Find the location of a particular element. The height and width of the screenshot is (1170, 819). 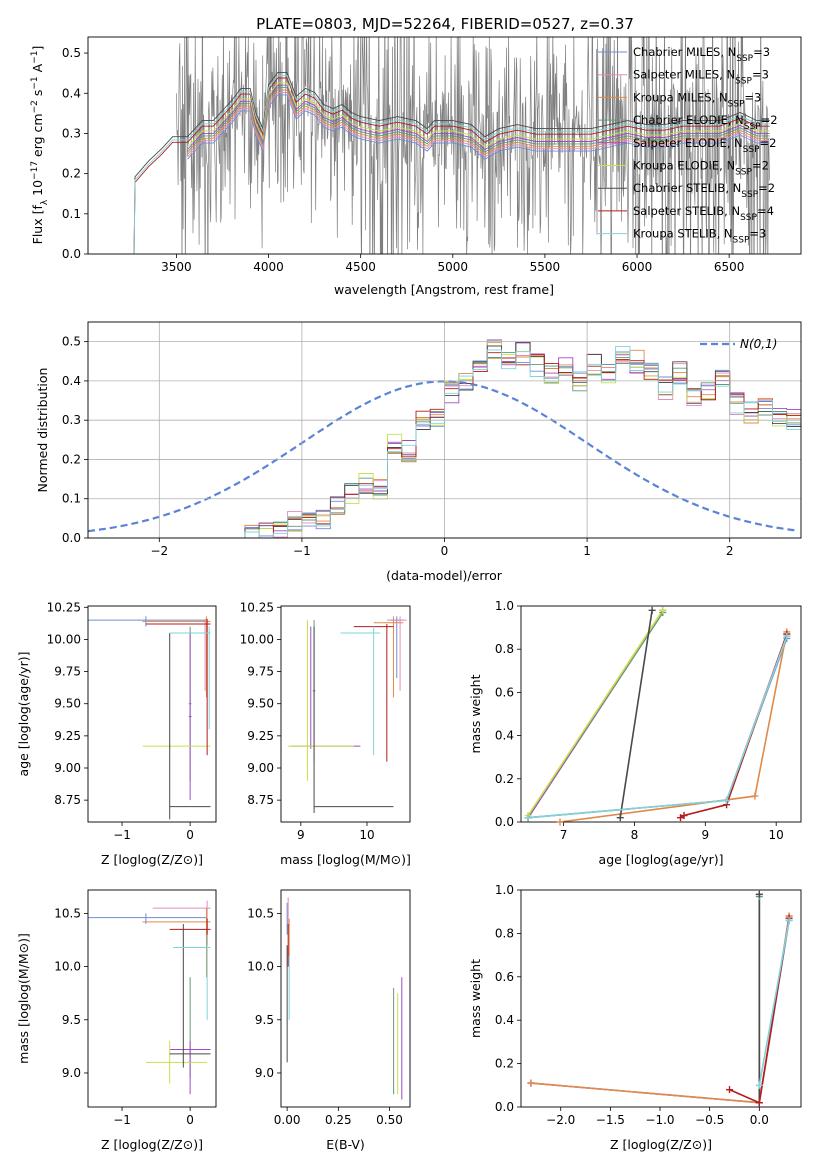

y-tick-label: 9.75 is located at coordinates (67, 672).